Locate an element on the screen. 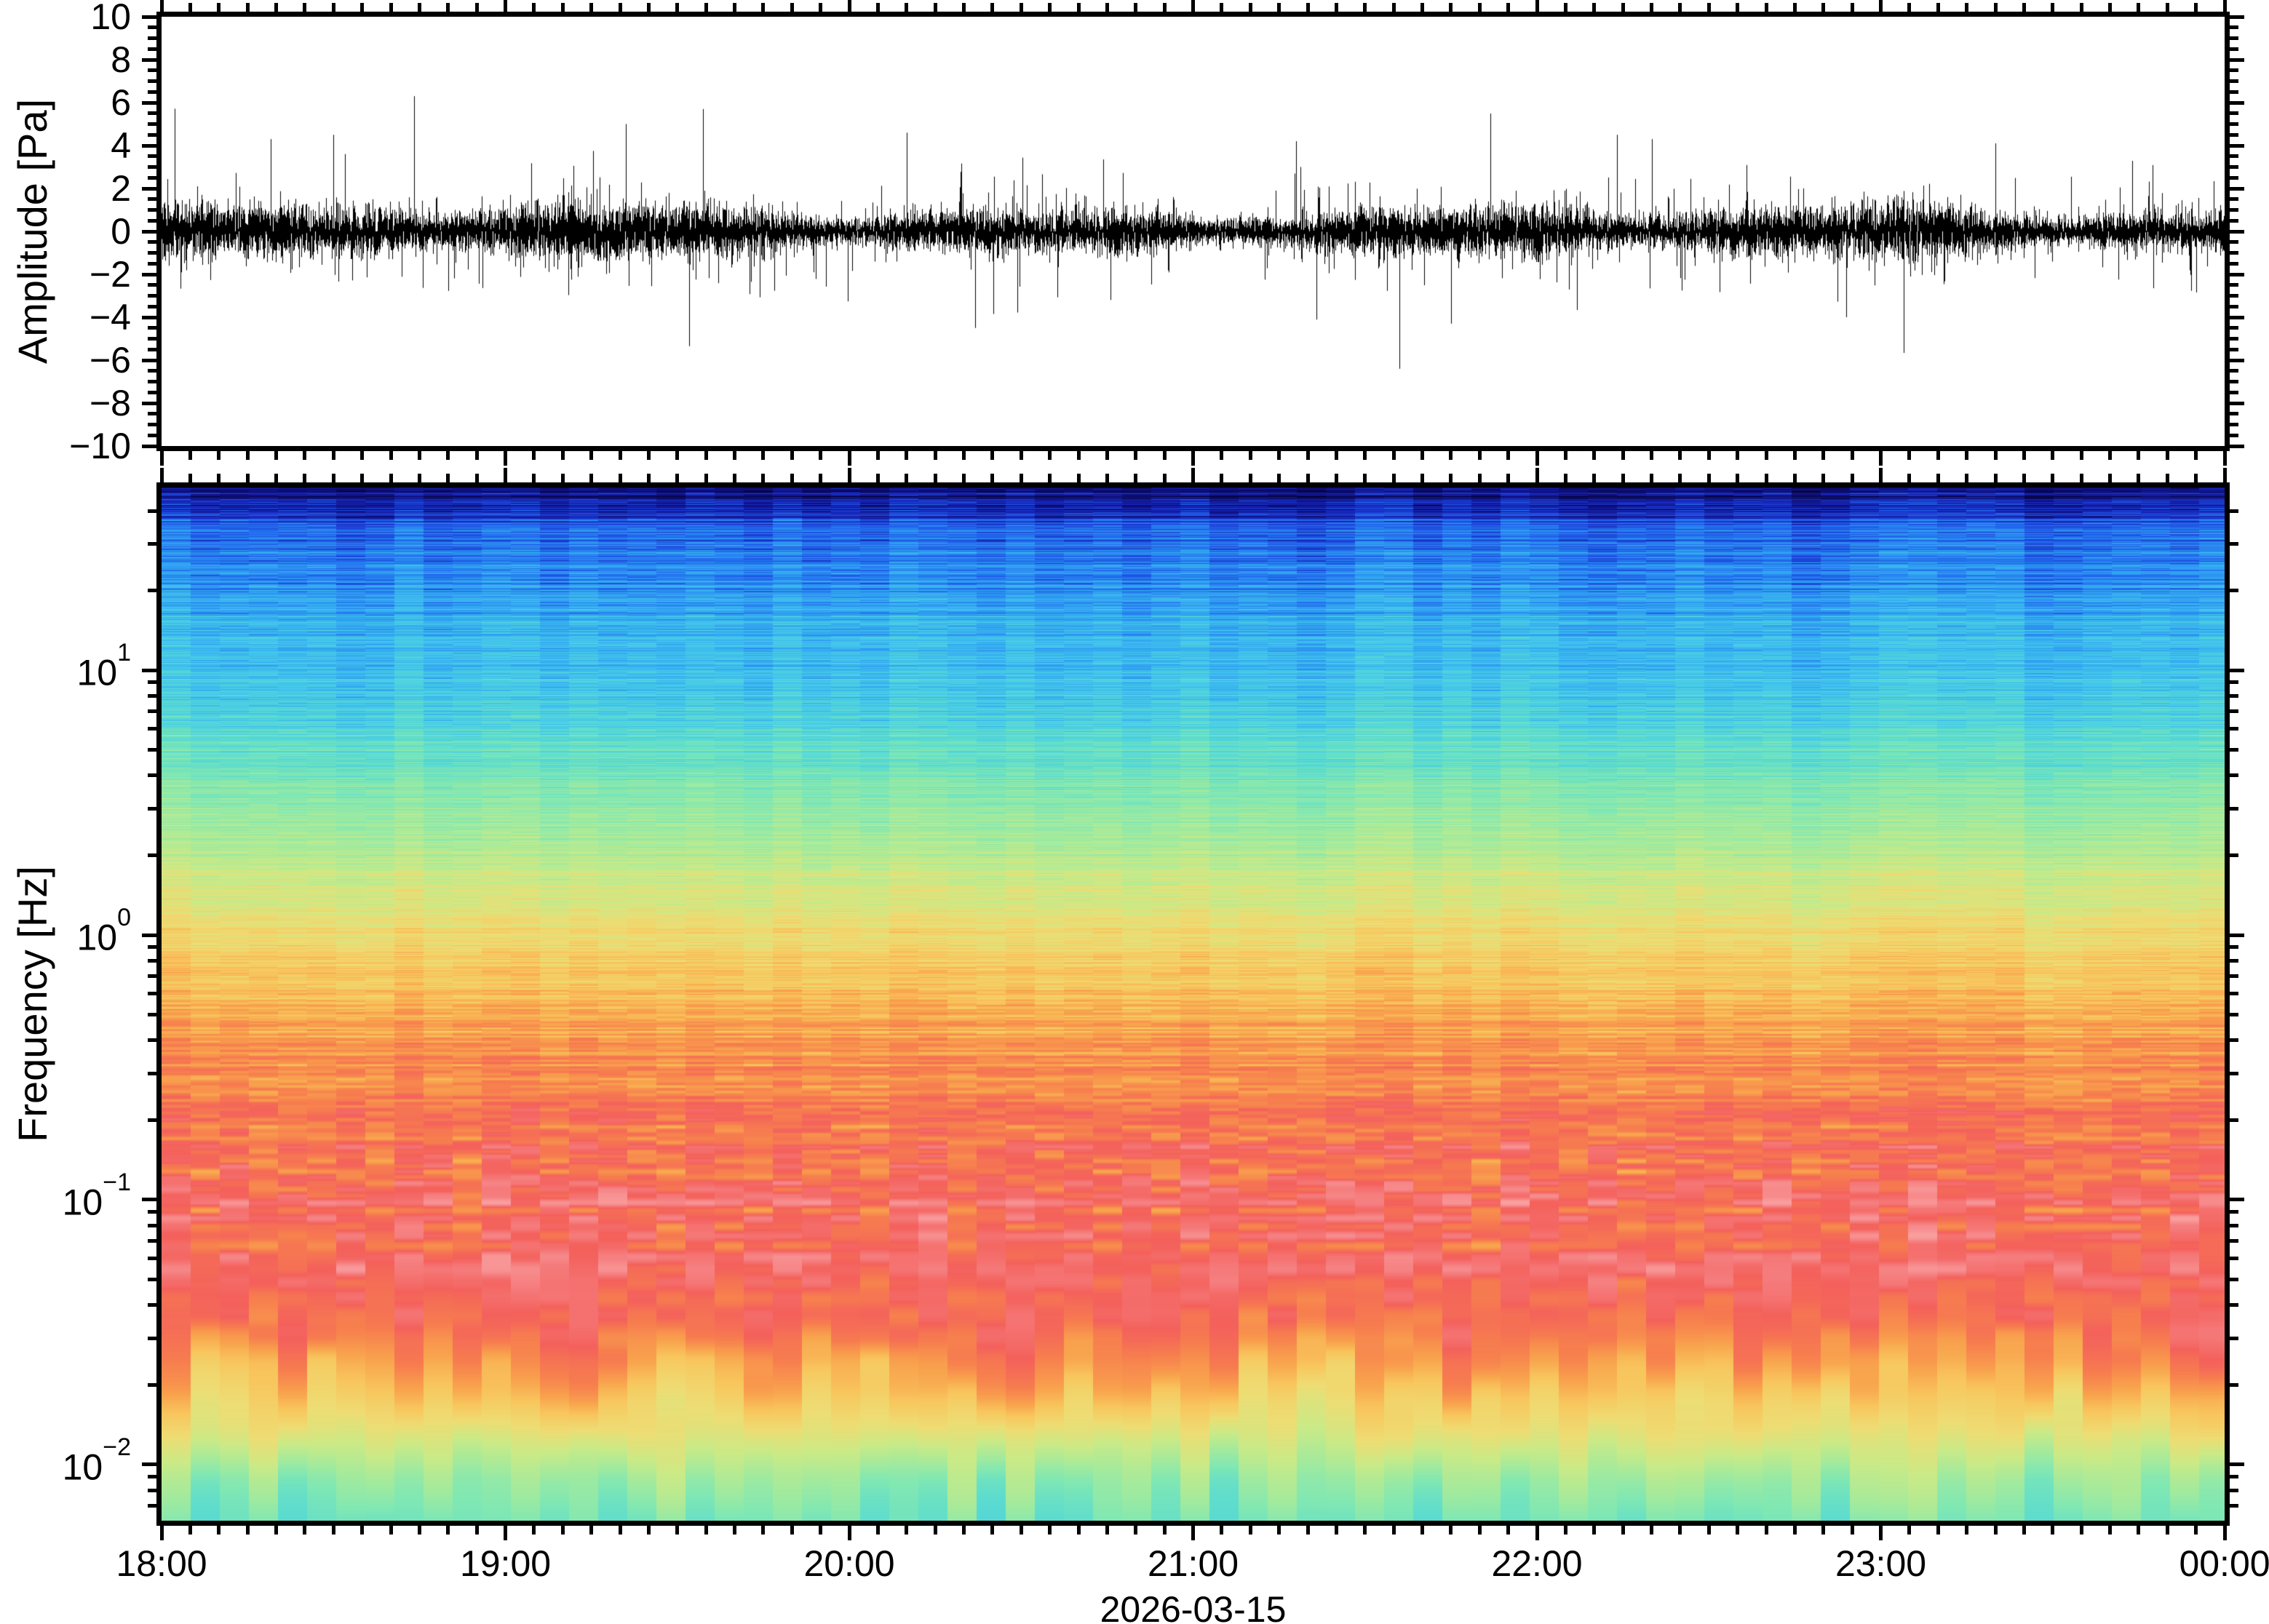 The height and width of the screenshot is (1624, 2269). frequency-tick-label: 10−2 is located at coordinates (65, 1460).